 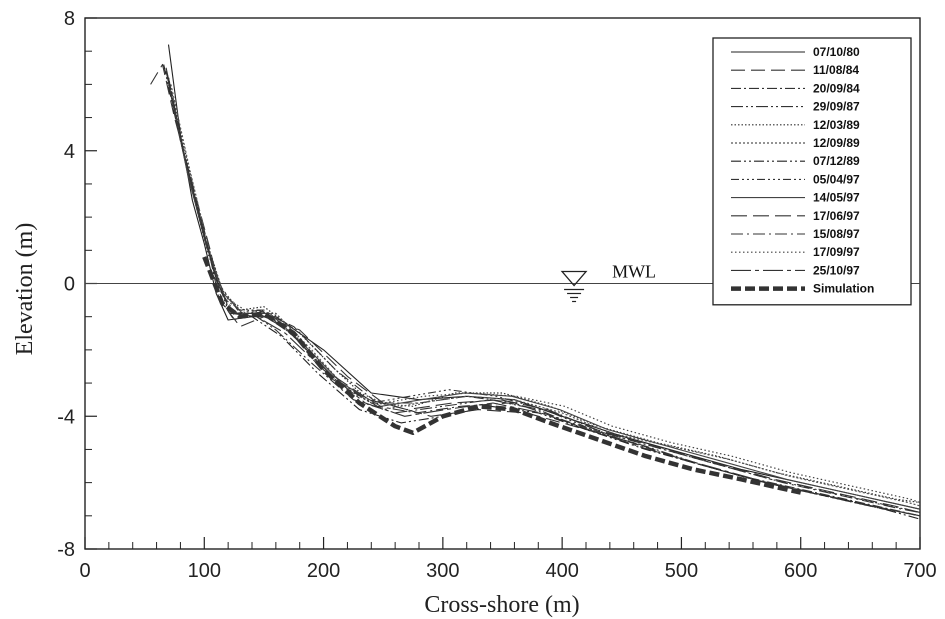 I want to click on triangle-marker, so click(x=574, y=278).